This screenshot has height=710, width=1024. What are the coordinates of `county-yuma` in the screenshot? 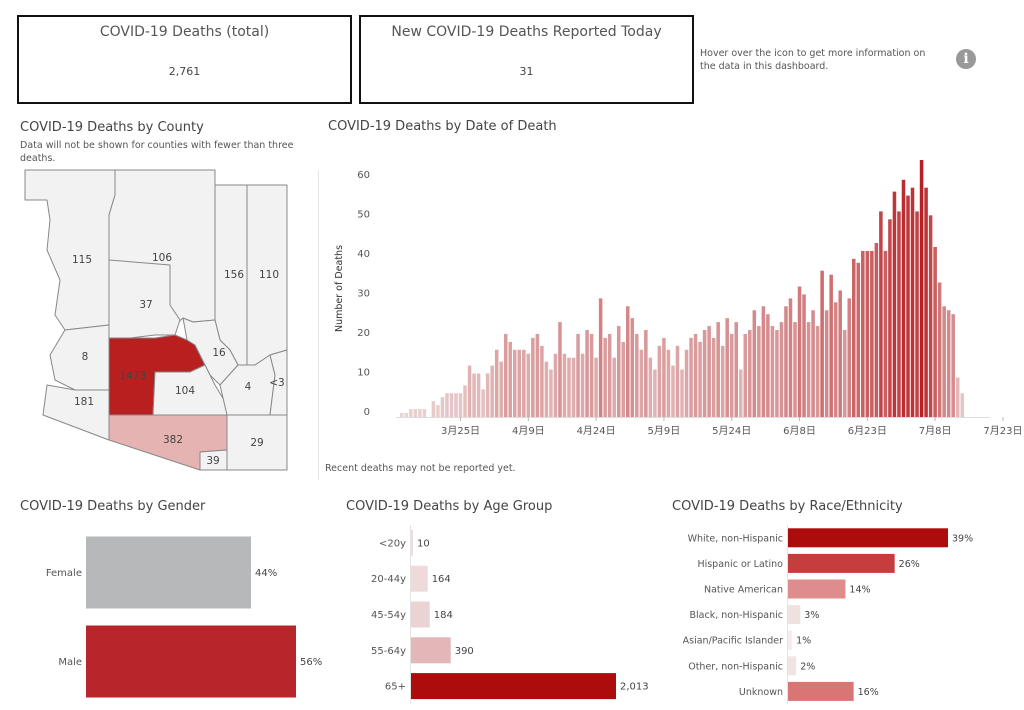 It's located at (76, 412).